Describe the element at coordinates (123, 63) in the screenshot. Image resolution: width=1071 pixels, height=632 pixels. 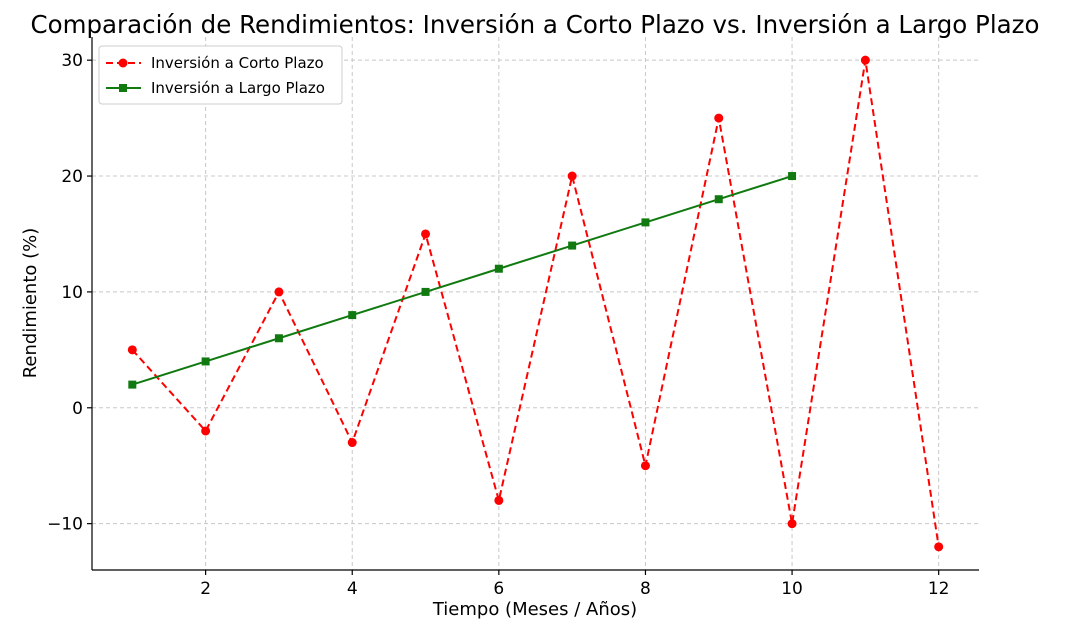
I see `legend-marker-corto-plazo` at that location.